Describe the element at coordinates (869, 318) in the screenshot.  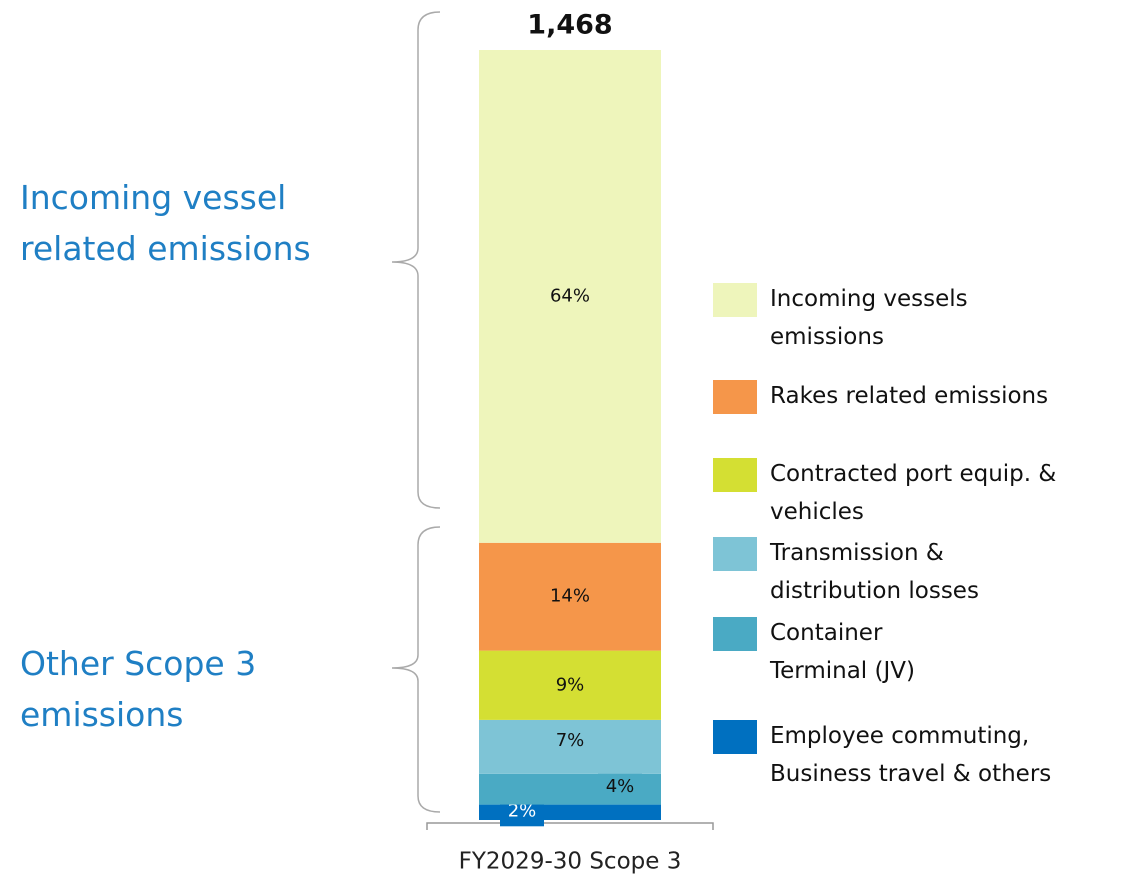
I see `legend-label: Incoming vessels emissions` at that location.